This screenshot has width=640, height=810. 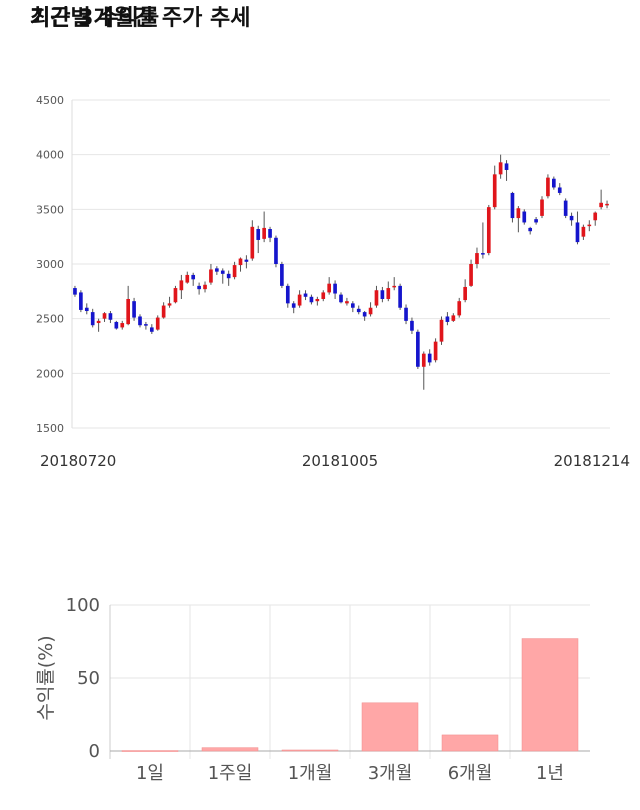 I want to click on category-label: 1년, so click(x=550, y=773).